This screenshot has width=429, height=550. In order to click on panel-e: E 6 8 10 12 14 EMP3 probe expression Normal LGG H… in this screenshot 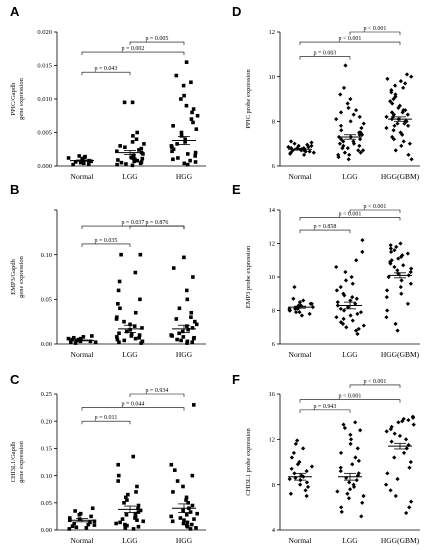, I will do `click(326, 270)`.